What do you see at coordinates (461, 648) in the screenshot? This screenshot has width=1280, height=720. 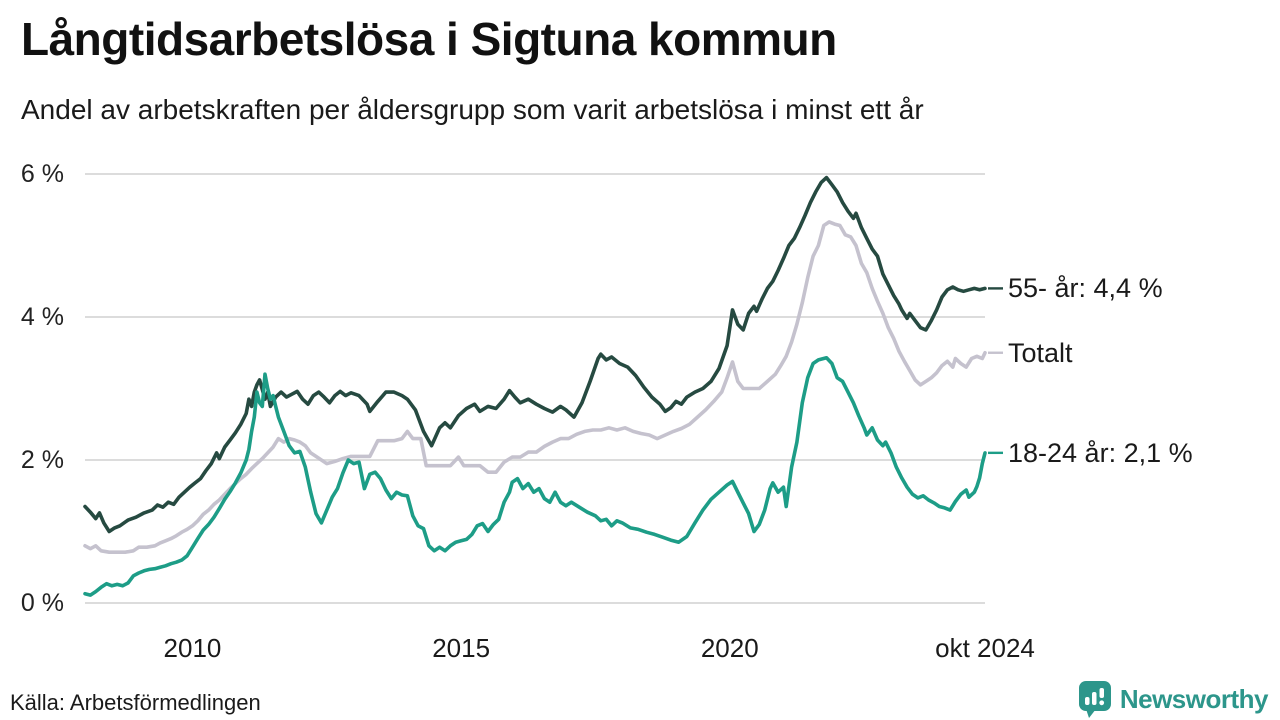 I see `x-tick-label: 2015` at bounding box center [461, 648].